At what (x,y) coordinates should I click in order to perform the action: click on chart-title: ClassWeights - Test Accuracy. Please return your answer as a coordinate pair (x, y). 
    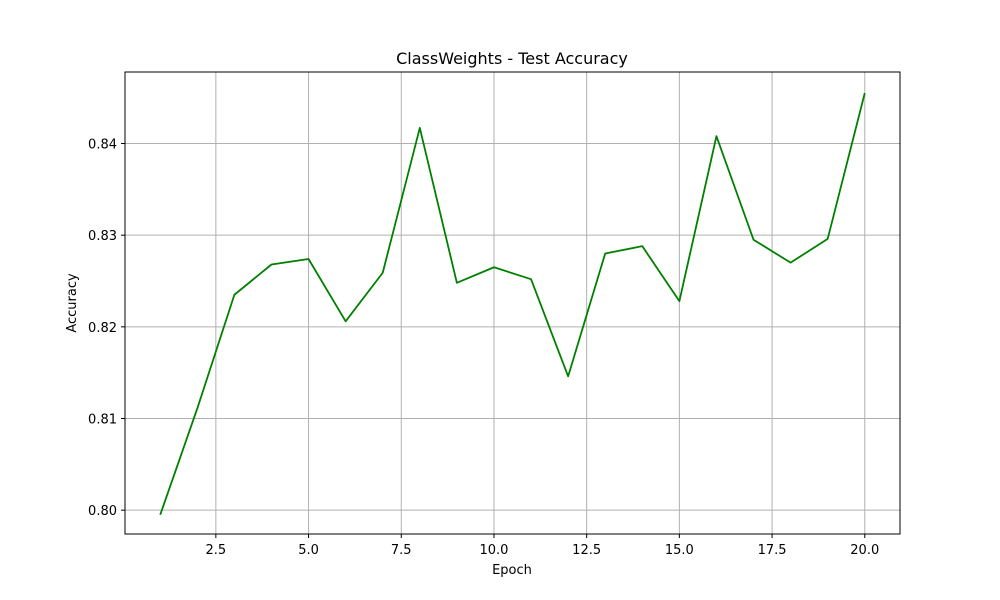
    Looking at the image, I should click on (512, 58).